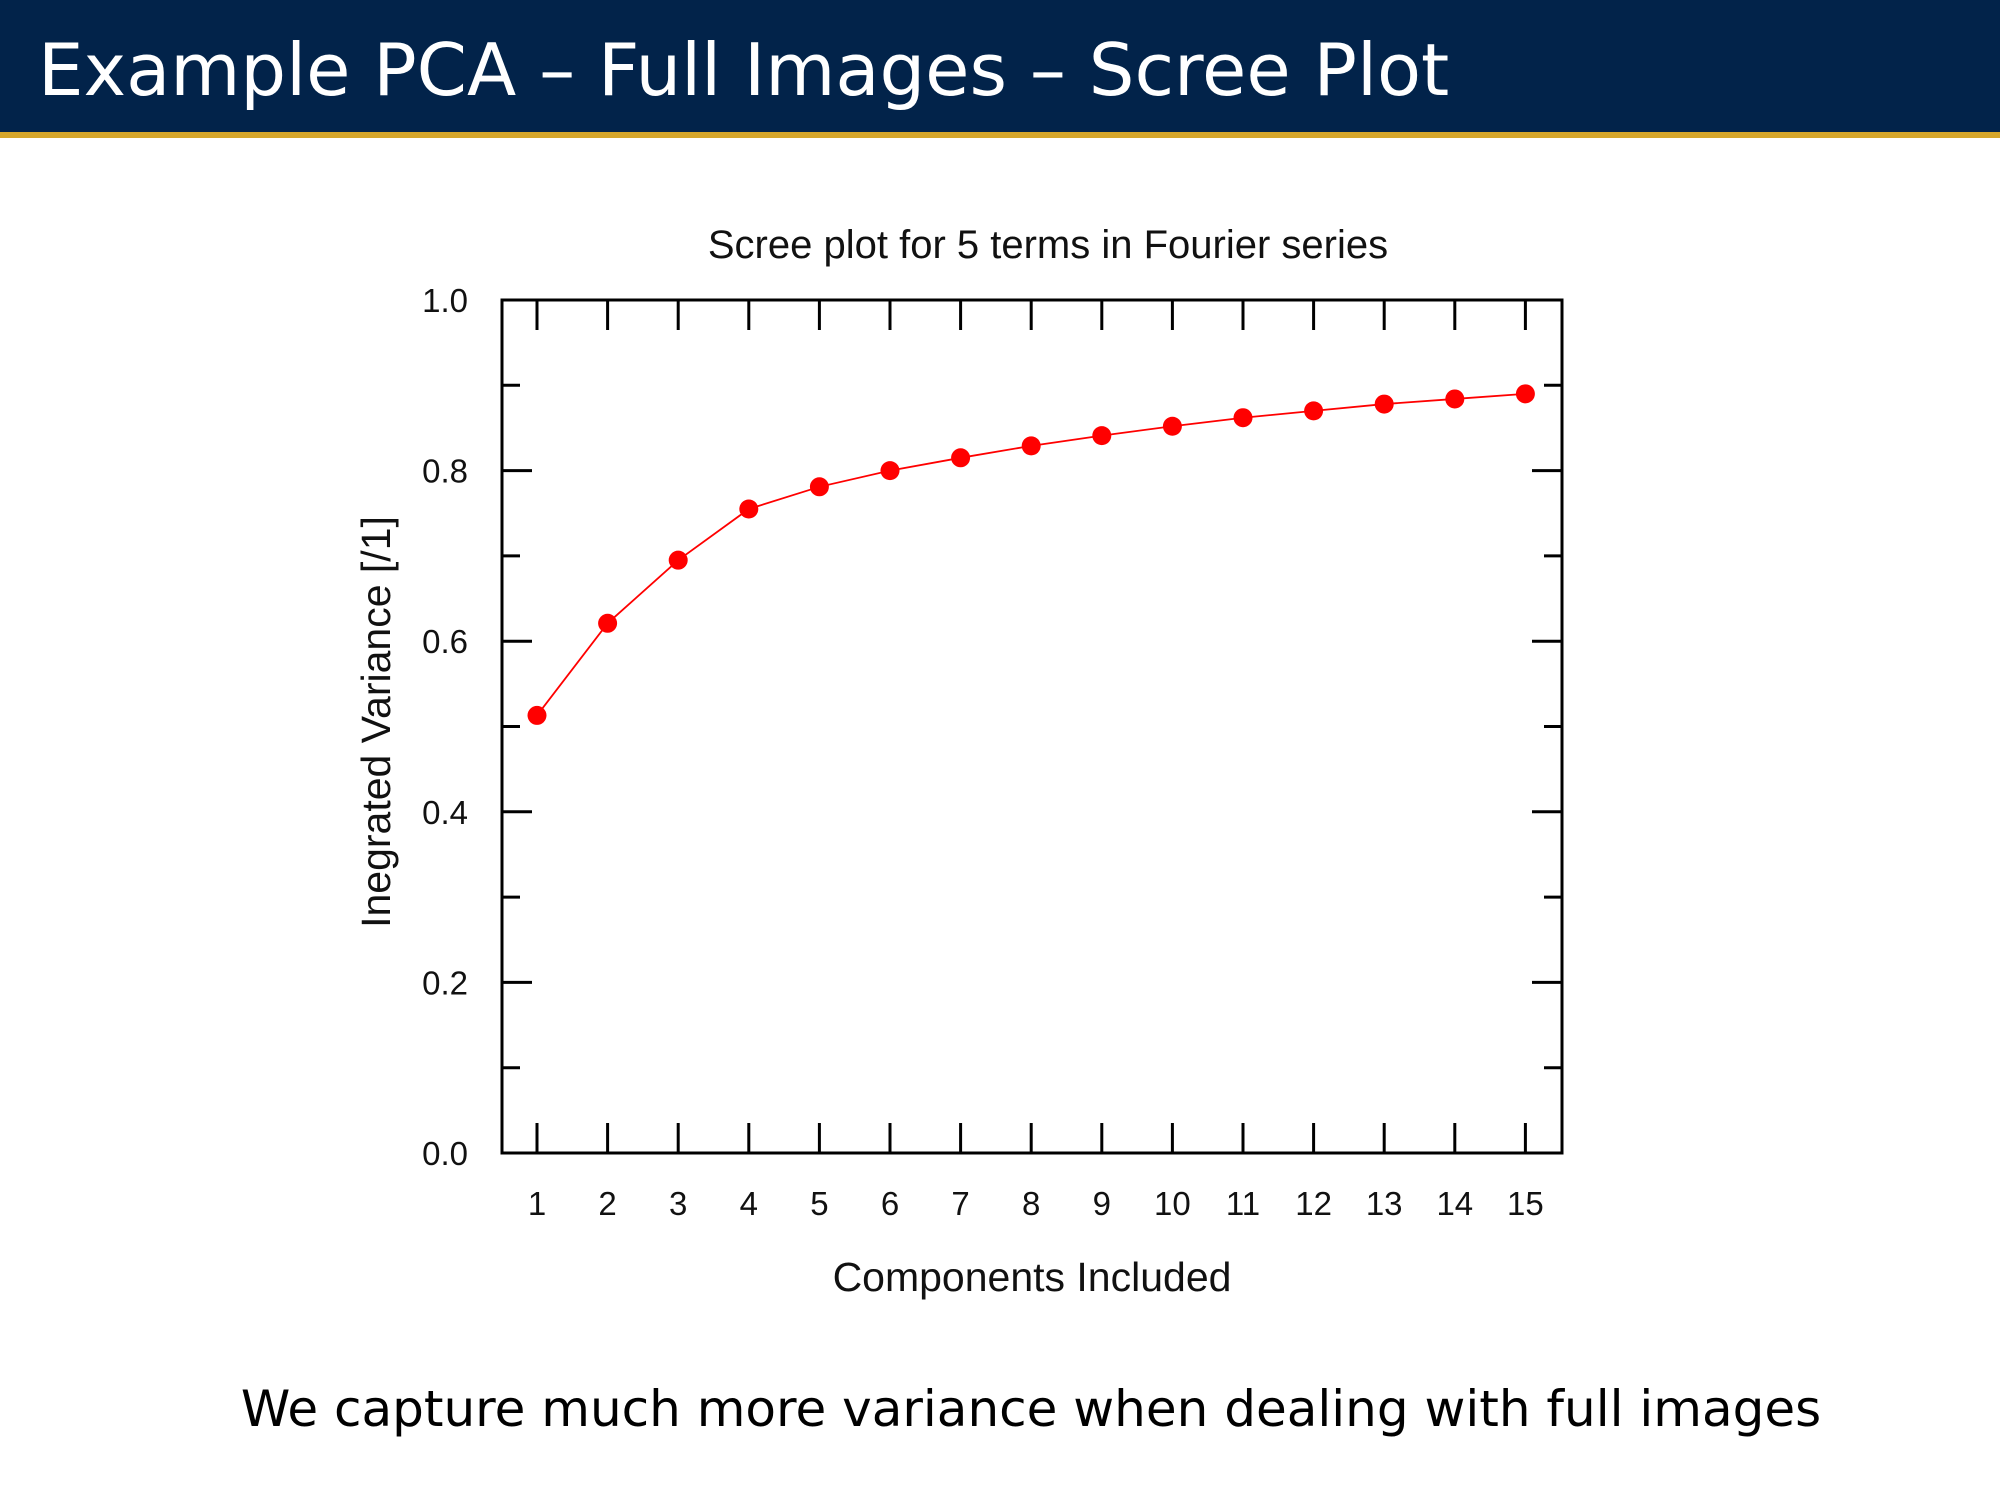  Describe the element at coordinates (1000, 135) in the screenshot. I see `header-divider` at that location.